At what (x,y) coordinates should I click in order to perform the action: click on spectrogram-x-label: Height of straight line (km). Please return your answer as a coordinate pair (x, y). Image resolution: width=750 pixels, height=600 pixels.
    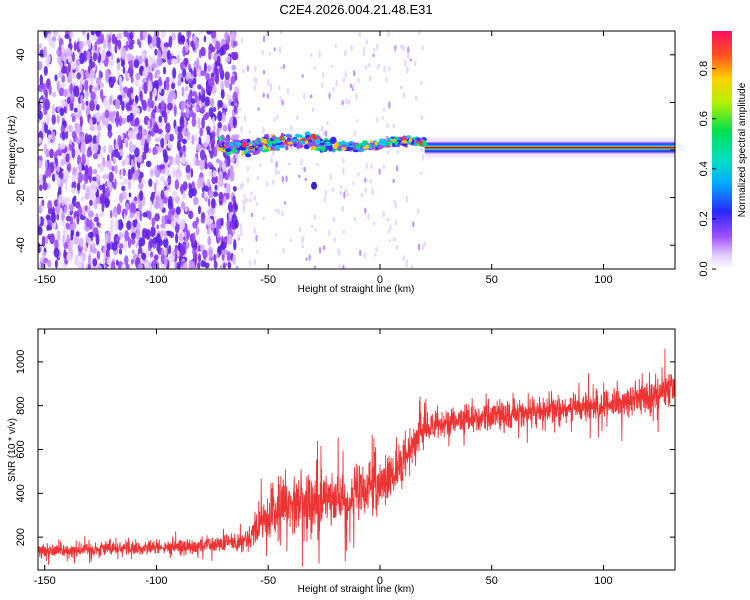
    Looking at the image, I should click on (356, 289).